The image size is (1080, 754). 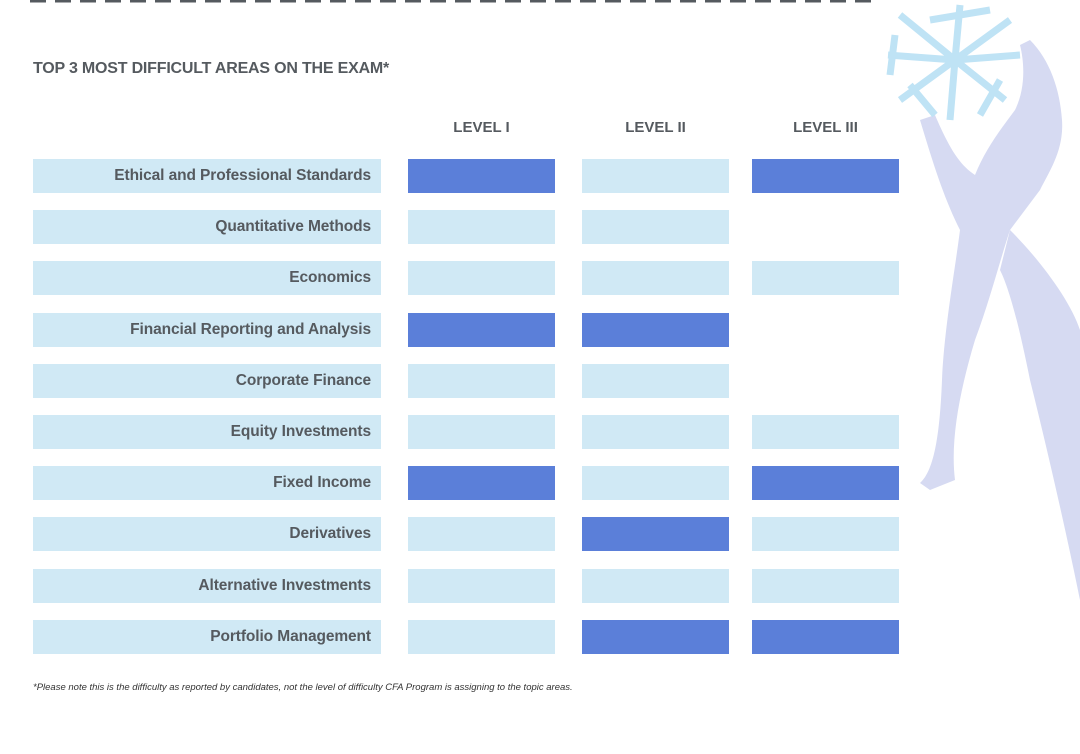 What do you see at coordinates (207, 329) in the screenshot?
I see `row-label: Financial Reporting and Analysis` at bounding box center [207, 329].